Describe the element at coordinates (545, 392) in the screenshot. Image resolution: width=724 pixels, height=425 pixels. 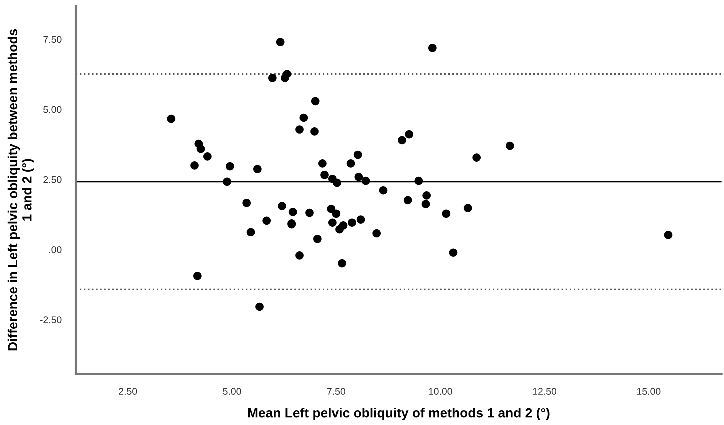
I see `x-tick-label: 12.50` at that location.